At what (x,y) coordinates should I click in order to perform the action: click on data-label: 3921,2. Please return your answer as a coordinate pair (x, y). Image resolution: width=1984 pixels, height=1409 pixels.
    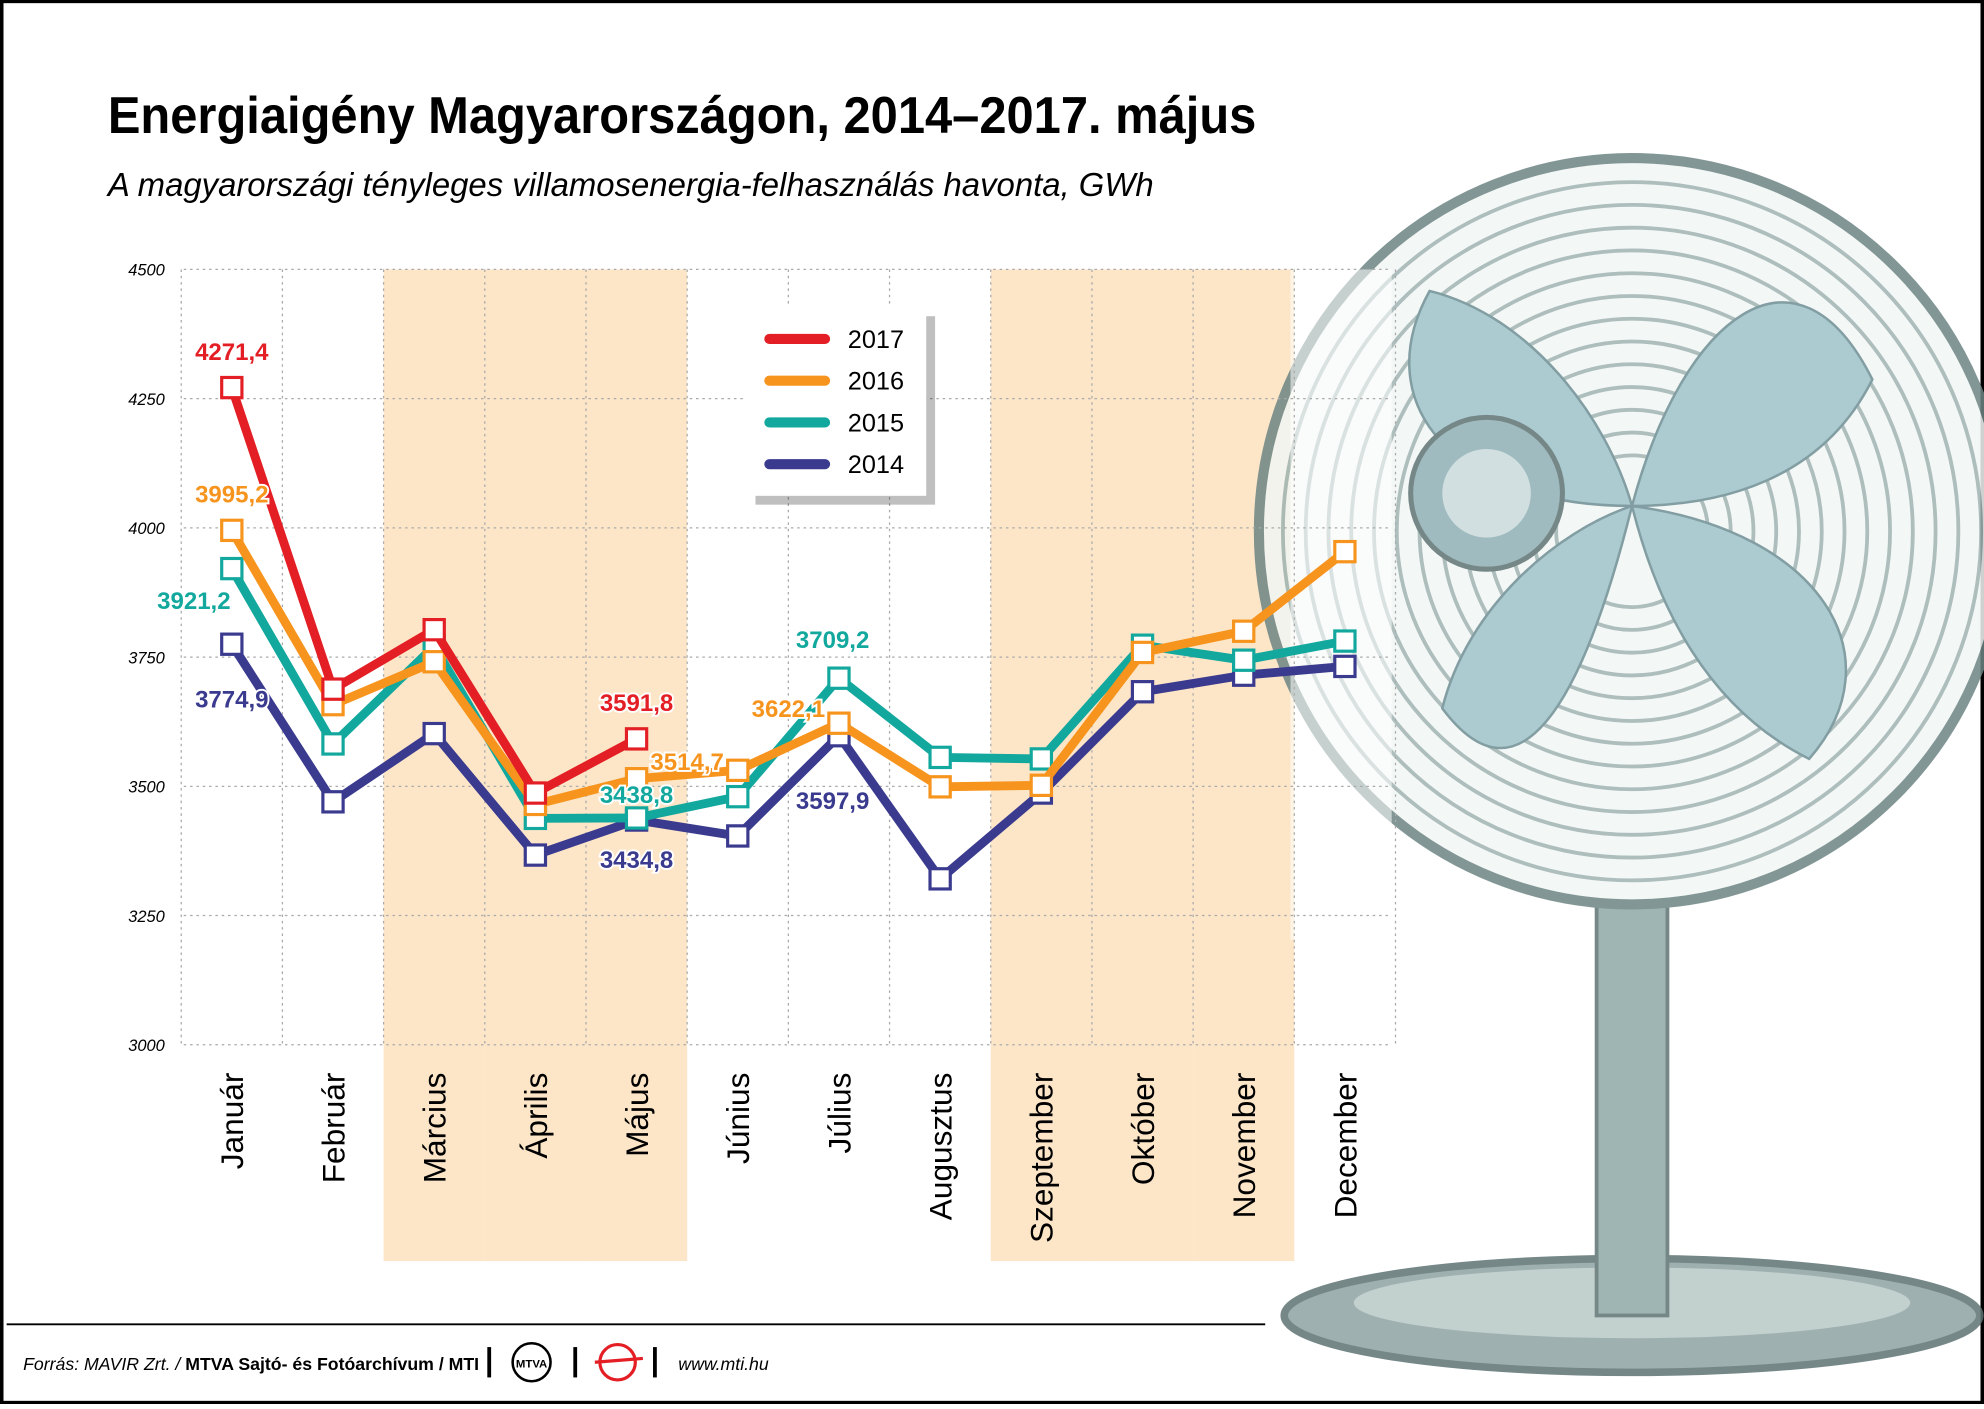
    Looking at the image, I should click on (193, 601).